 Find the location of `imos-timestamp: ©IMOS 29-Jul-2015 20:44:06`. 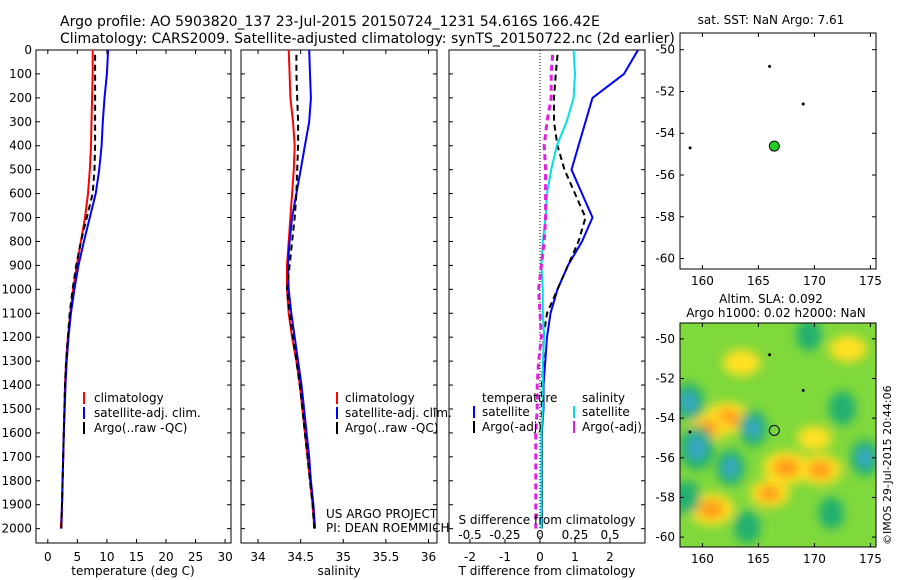

imos-timestamp: ©IMOS 29-Jul-2015 20:44:06 is located at coordinates (887, 465).